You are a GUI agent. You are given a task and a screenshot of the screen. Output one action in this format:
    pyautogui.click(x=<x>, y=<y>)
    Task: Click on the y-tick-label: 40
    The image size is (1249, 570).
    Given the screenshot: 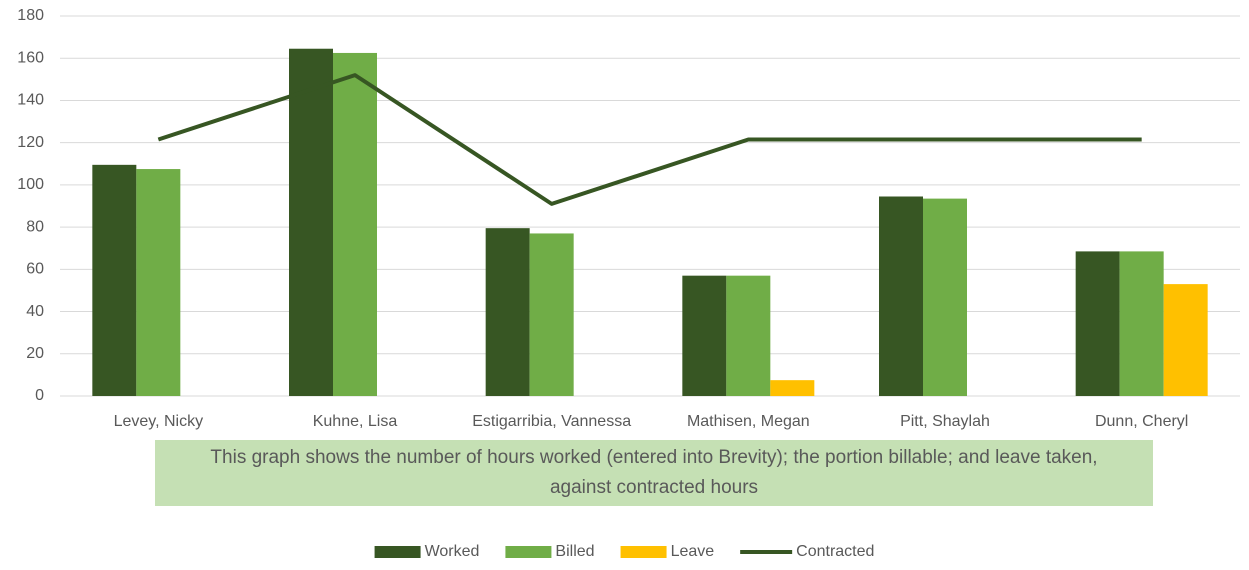 What is the action you would take?
    pyautogui.click(x=35, y=311)
    